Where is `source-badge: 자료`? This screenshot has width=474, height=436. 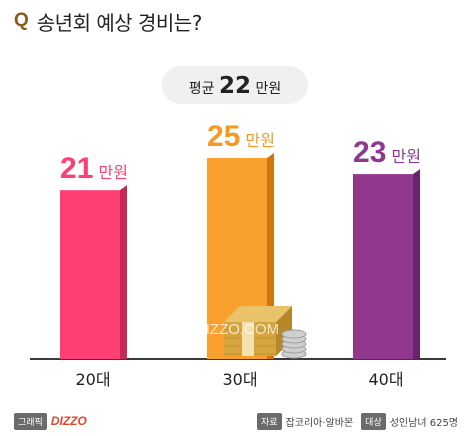
source-badge: 자료 is located at coordinates (269, 421).